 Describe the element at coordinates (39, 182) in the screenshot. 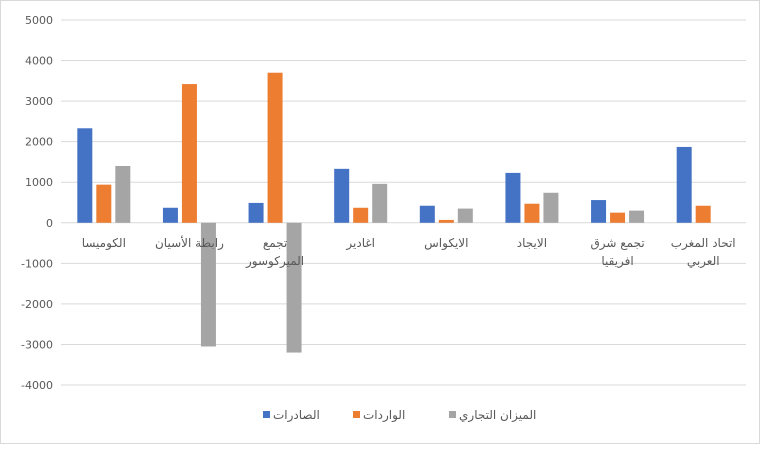

I see `y-tick-label: 1000` at that location.